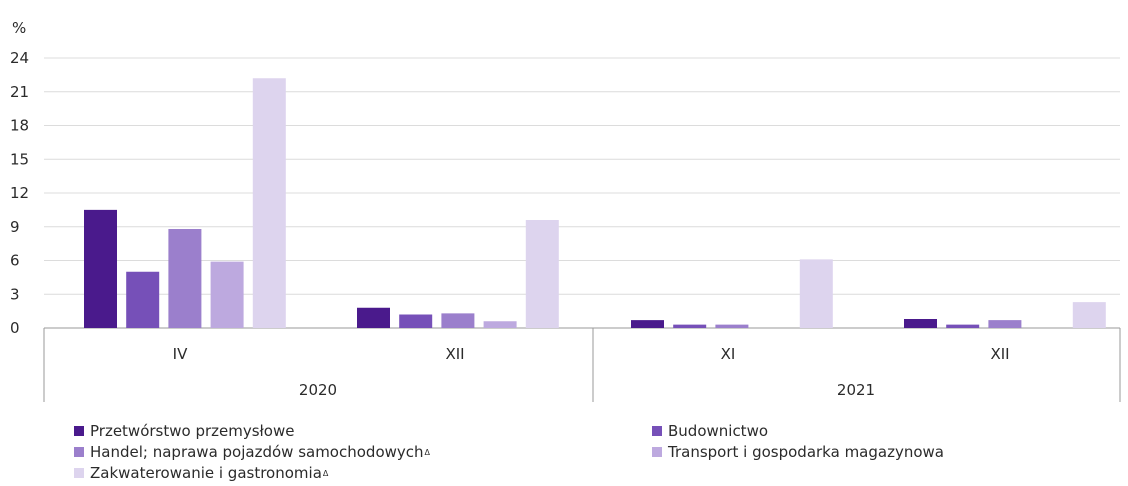 This screenshot has width=1128, height=486. What do you see at coordinates (180, 354) in the screenshot?
I see `x-tick-label: IV` at bounding box center [180, 354].